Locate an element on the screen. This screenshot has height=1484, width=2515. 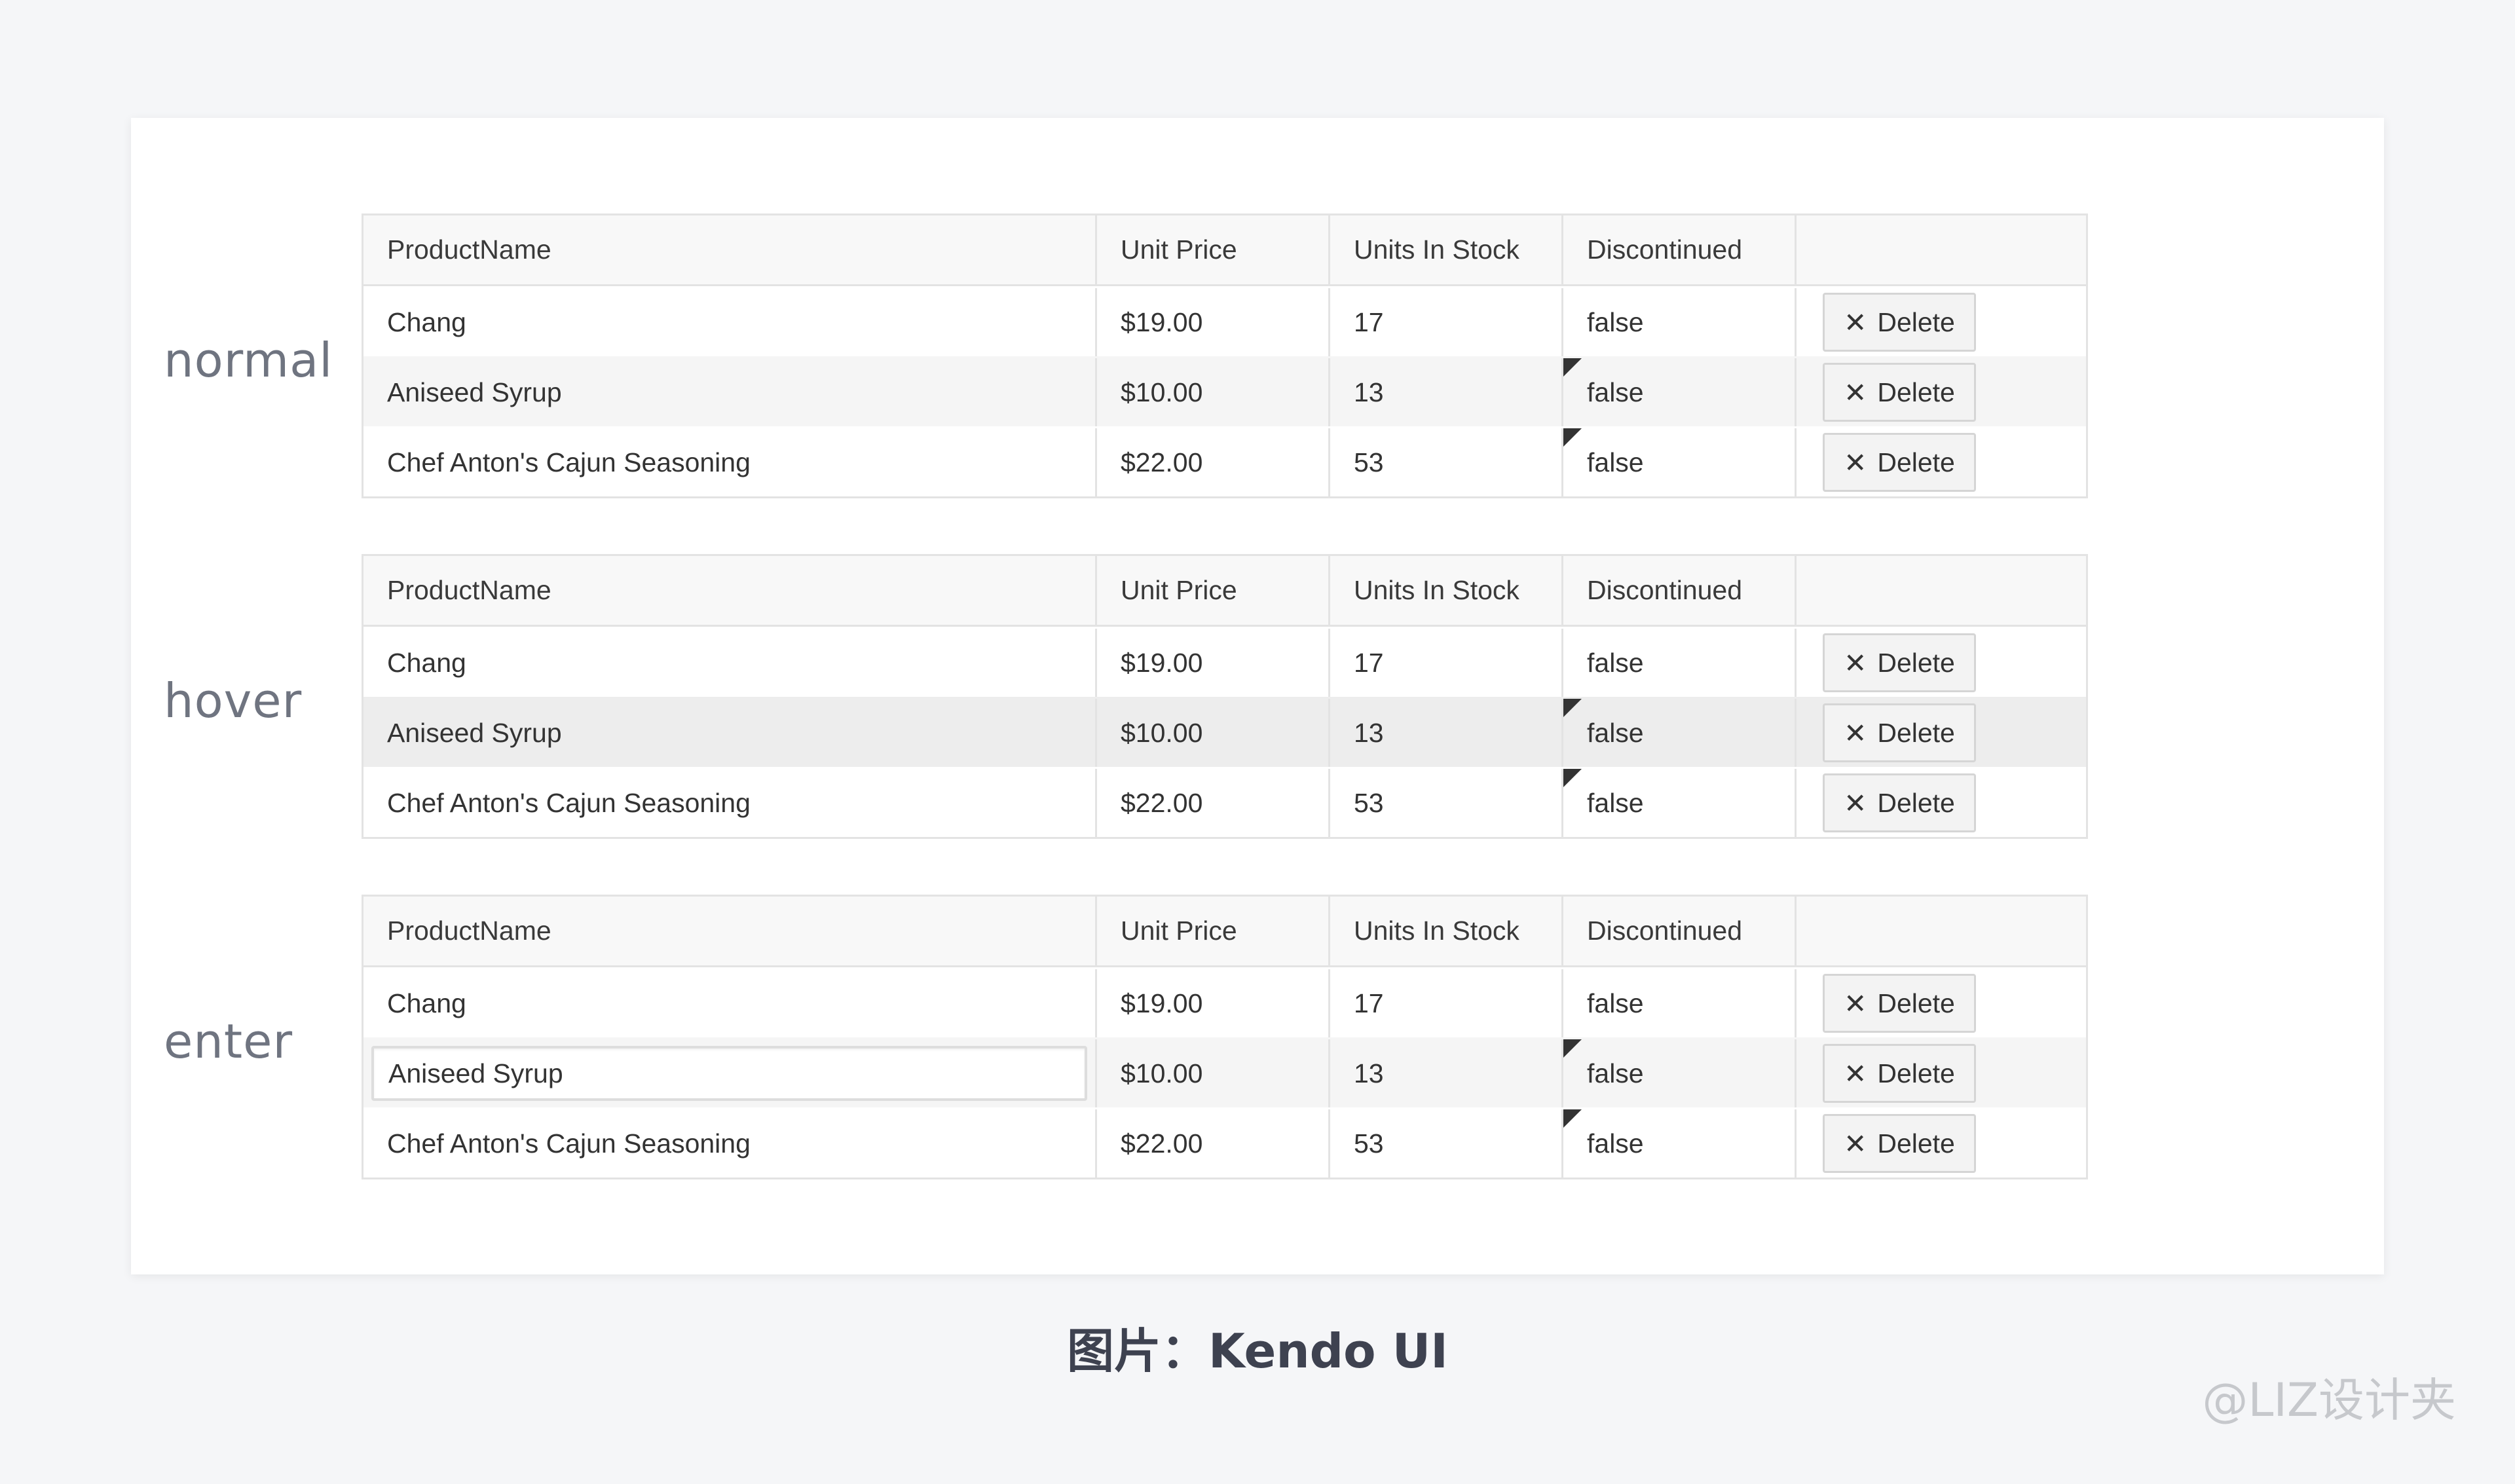
product-name-edit-input: Aniseed Syrup is located at coordinates (729, 1073).